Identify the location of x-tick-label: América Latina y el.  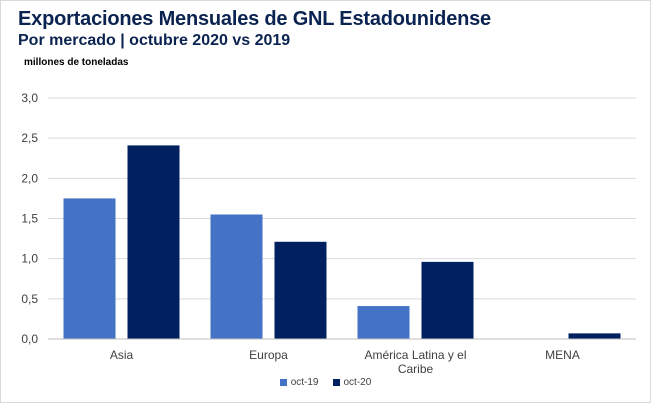
(415, 355).